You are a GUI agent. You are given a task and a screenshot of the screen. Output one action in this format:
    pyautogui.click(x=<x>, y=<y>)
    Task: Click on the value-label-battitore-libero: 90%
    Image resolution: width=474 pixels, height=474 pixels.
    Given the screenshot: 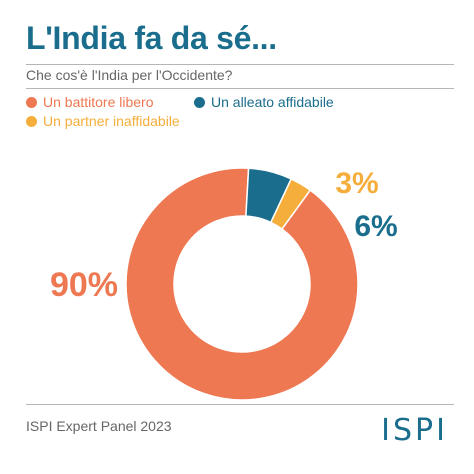 What is the action you would take?
    pyautogui.click(x=84, y=285)
    